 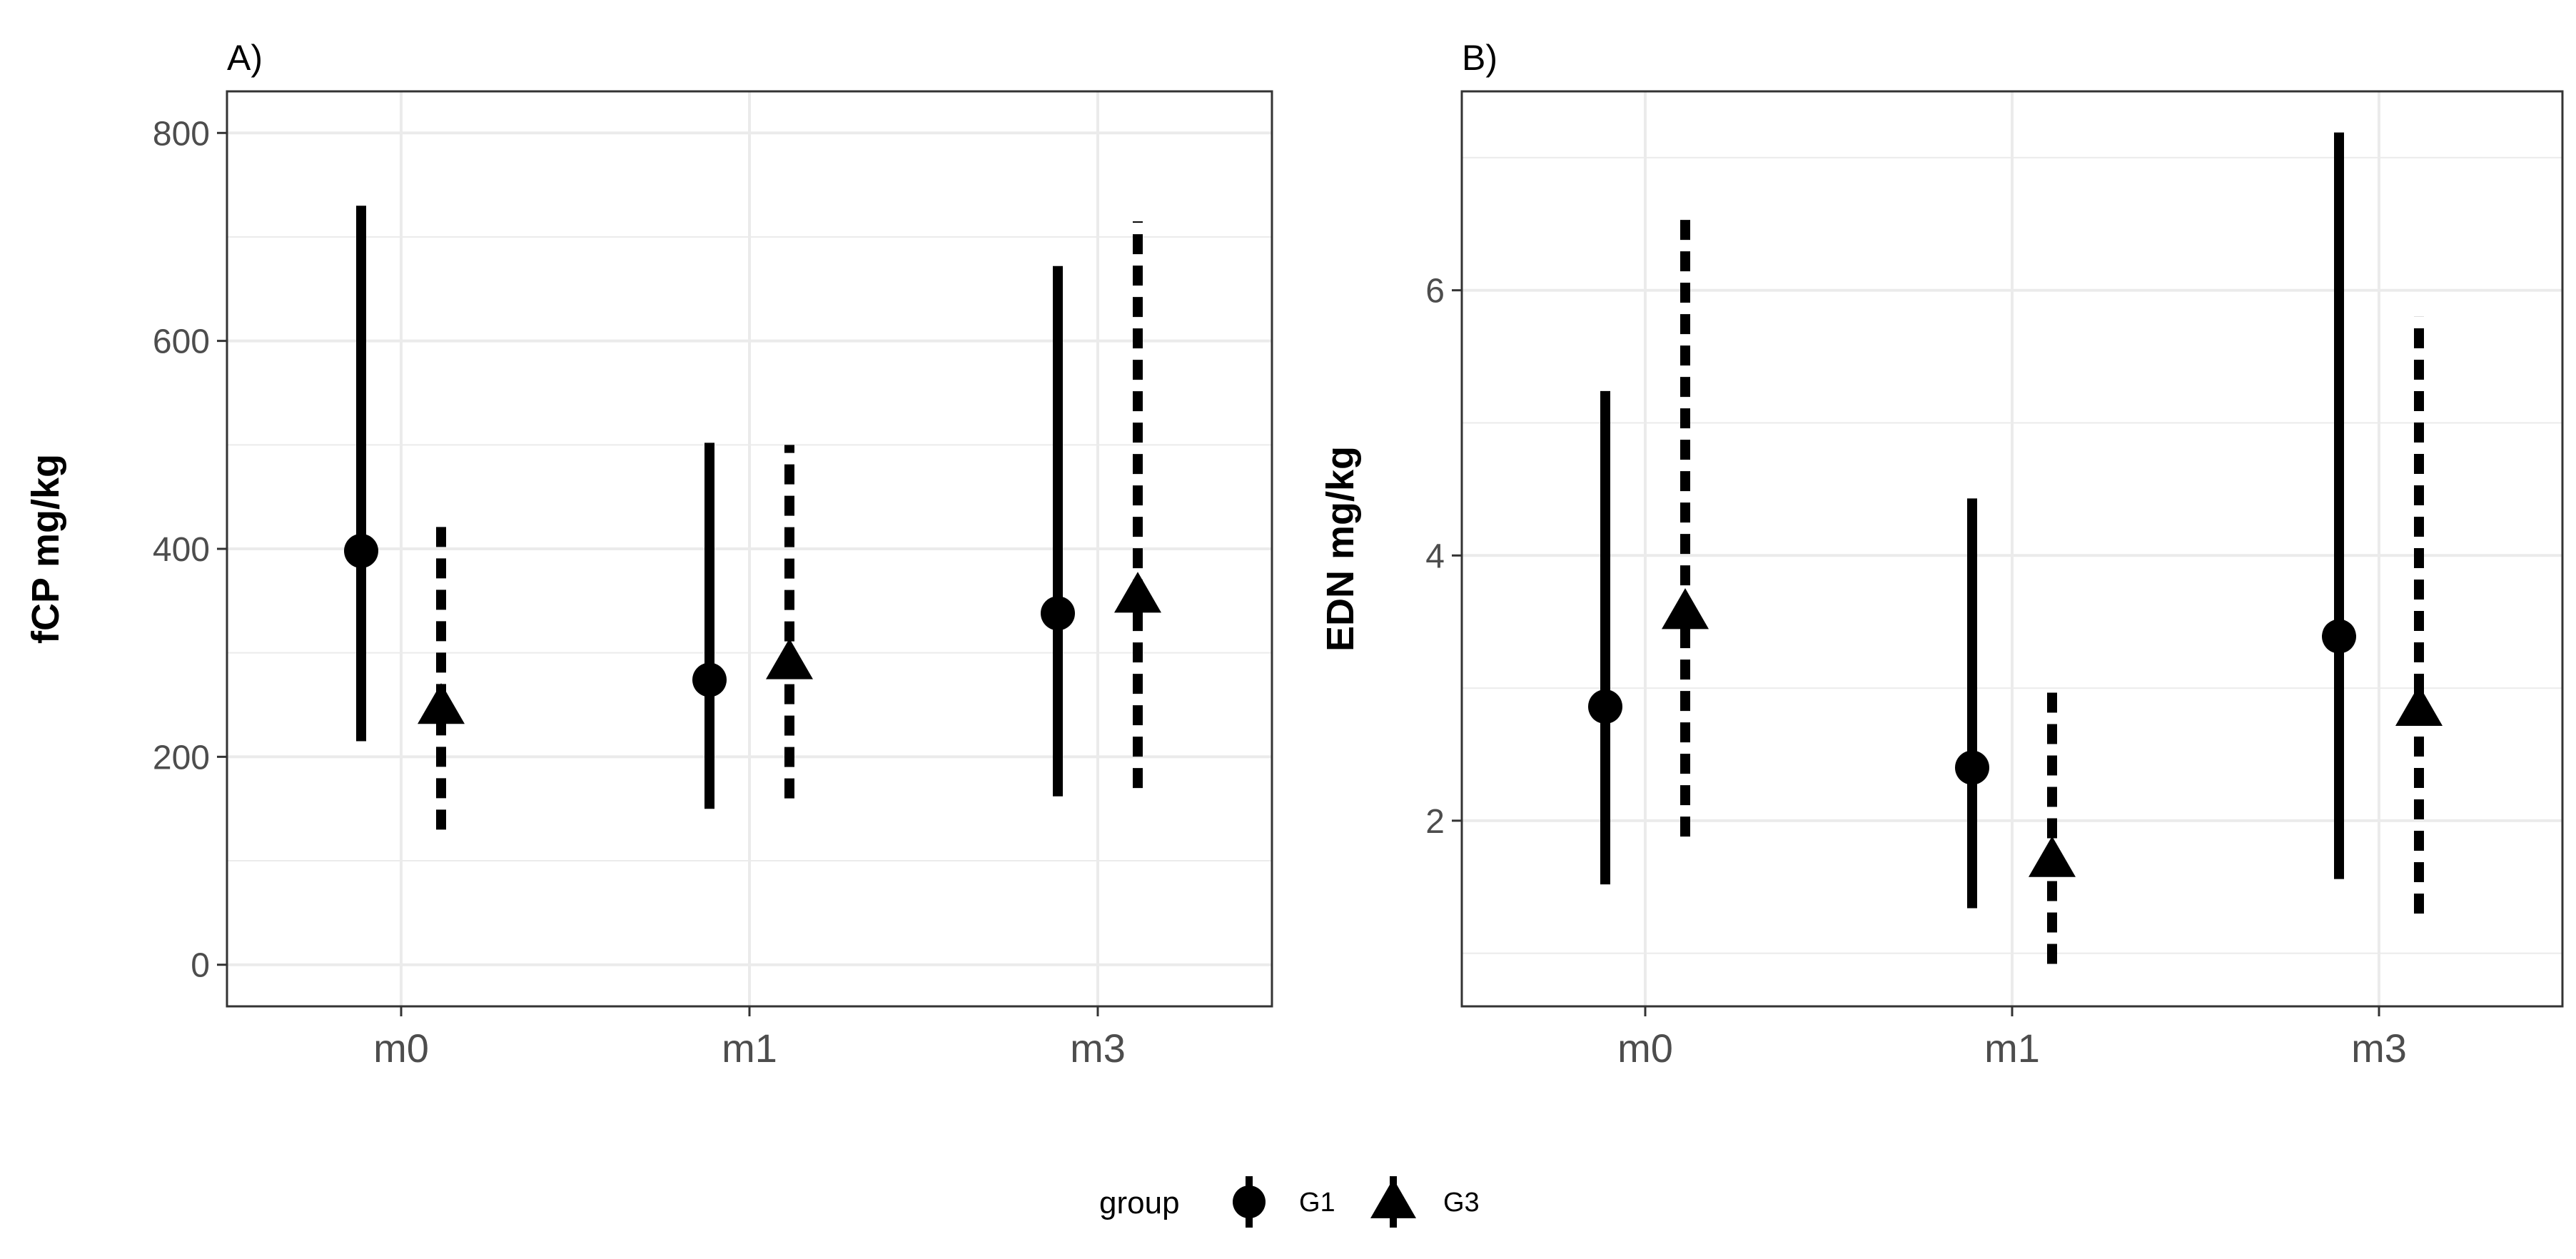 What do you see at coordinates (2339, 636) in the screenshot?
I see `panel-b-point-g1-m3` at bounding box center [2339, 636].